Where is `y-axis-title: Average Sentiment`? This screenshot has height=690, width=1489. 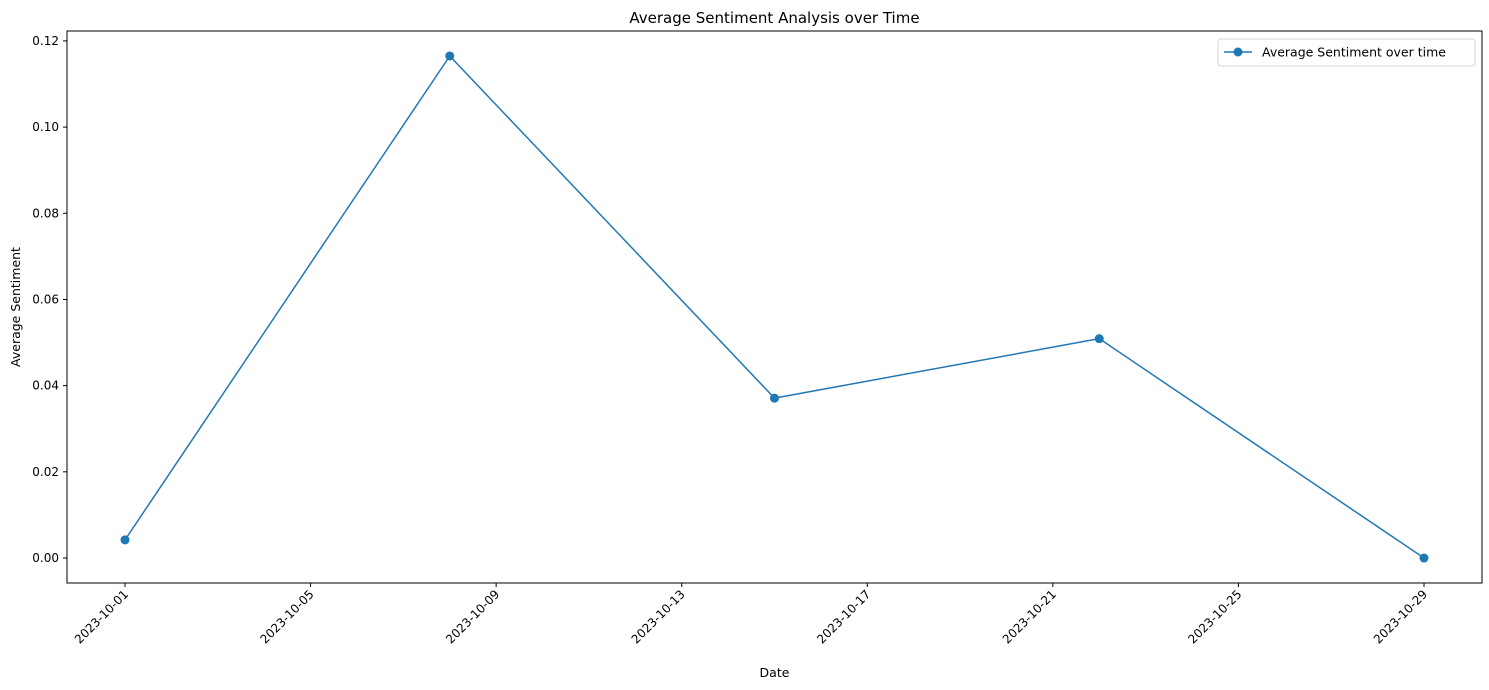 y-axis-title: Average Sentiment is located at coordinates (15, 307).